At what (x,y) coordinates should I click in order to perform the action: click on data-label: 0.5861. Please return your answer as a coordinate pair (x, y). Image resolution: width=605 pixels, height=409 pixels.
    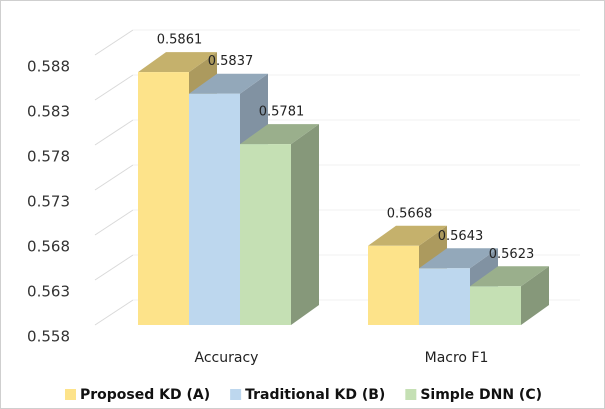
    Looking at the image, I should click on (180, 40).